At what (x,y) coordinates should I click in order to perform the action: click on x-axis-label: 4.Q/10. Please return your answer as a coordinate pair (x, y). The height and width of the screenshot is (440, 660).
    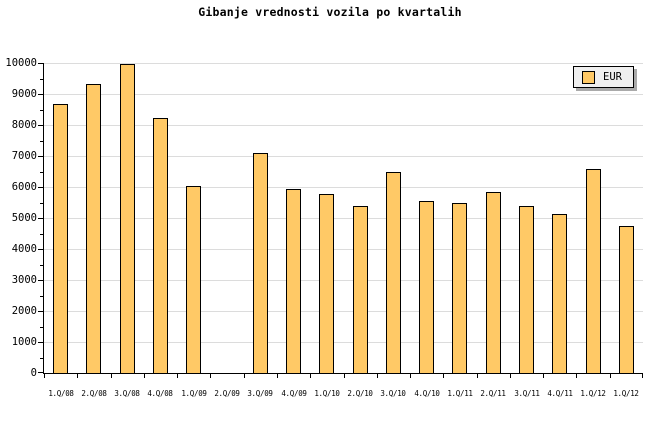
    Looking at the image, I should click on (427, 393).